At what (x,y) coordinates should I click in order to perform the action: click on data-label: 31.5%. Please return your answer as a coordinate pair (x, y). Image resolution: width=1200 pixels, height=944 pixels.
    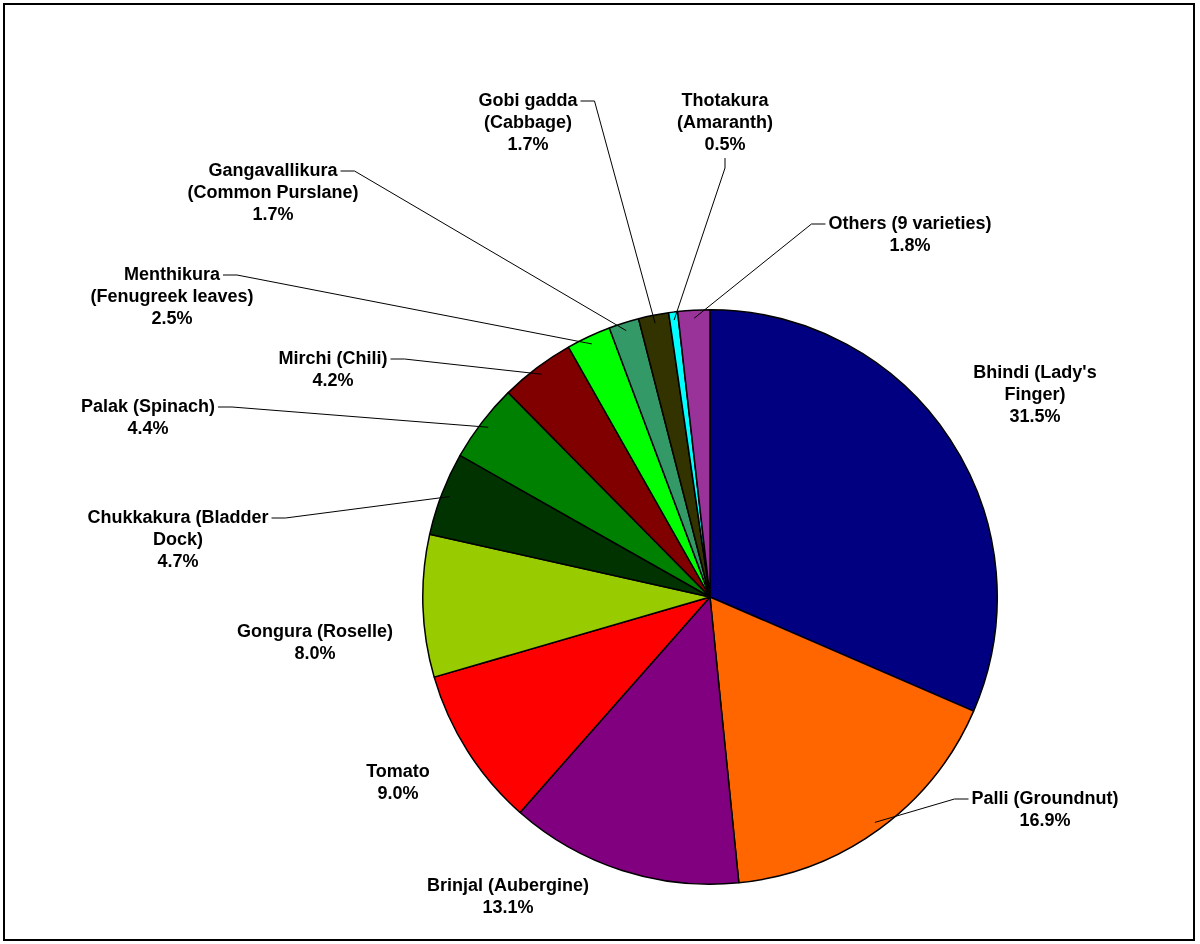
    Looking at the image, I should click on (1035, 415).